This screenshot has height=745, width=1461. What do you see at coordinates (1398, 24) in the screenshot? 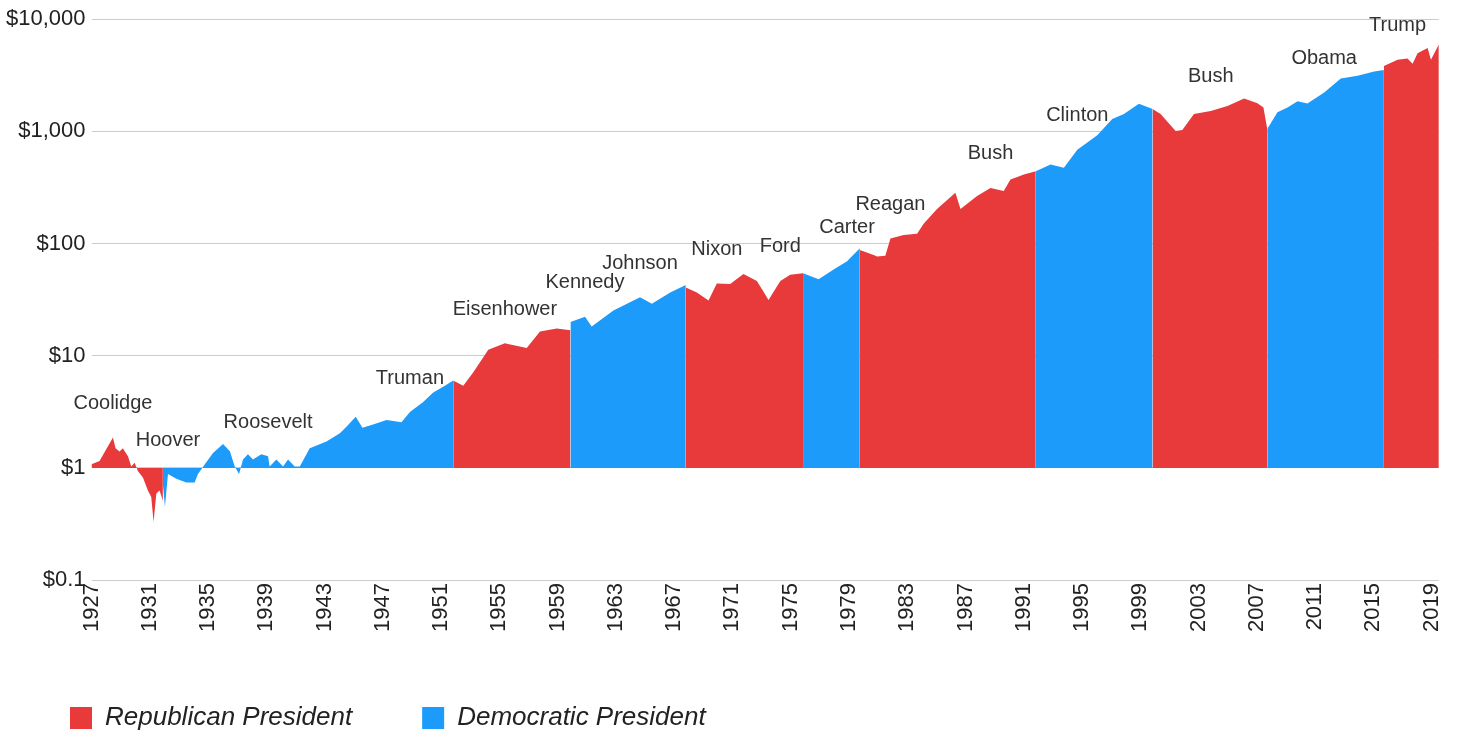
I see `annotation: Trump` at bounding box center [1398, 24].